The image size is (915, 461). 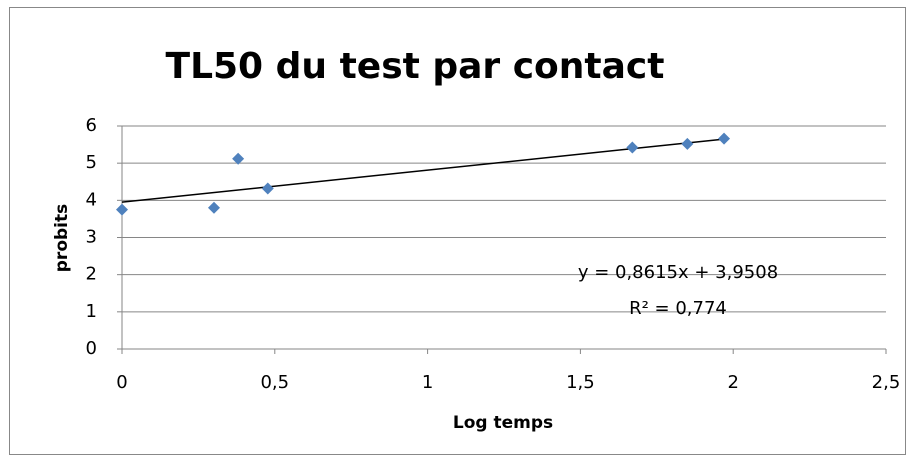 What do you see at coordinates (886, 382) in the screenshot?
I see `x-tick-label: 2,5` at bounding box center [886, 382].